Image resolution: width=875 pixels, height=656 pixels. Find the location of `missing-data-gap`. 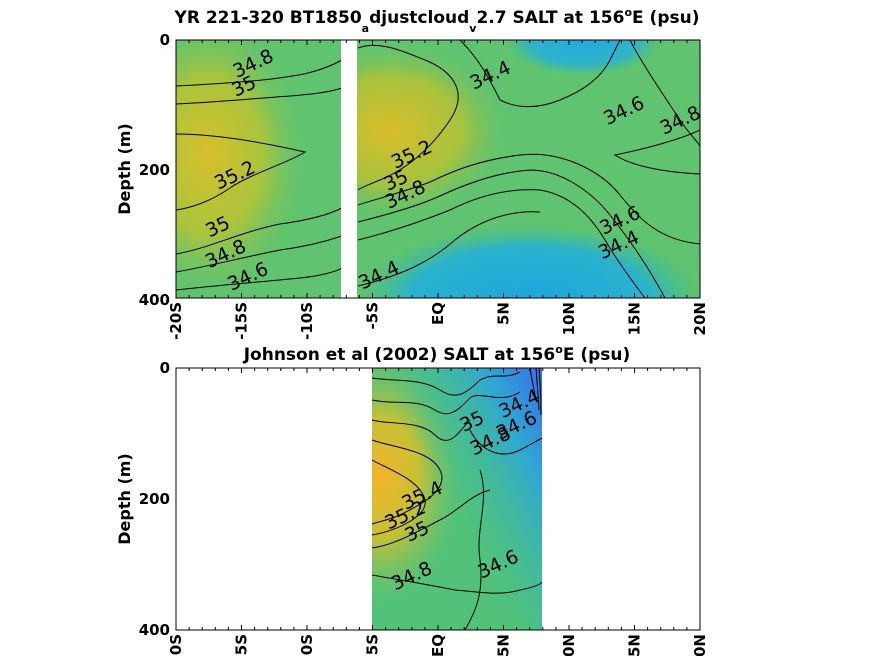

missing-data-gap is located at coordinates (349, 169).